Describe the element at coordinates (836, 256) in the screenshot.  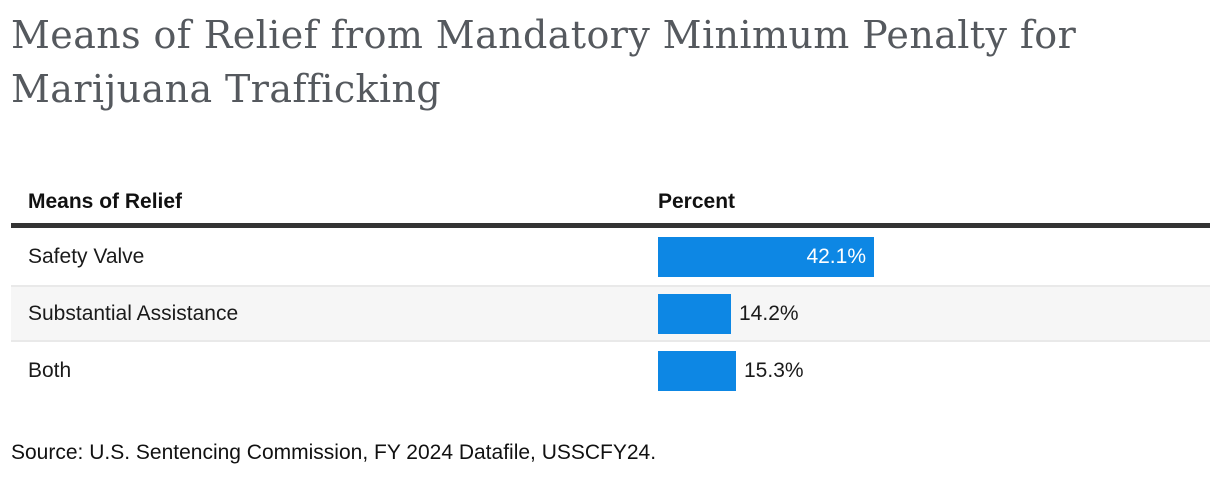
I see `bar-value-label: 42.1%` at that location.